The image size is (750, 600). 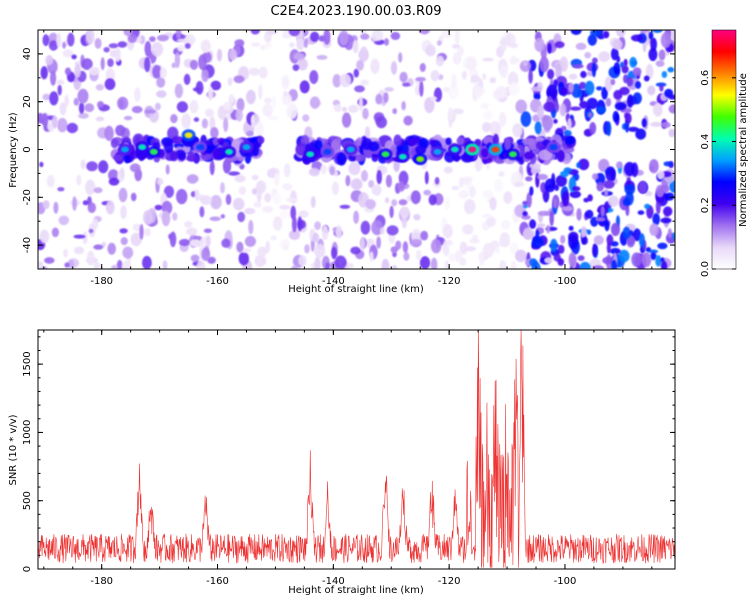 What do you see at coordinates (356, 289) in the screenshot?
I see `spectrogram-xlabel: Height of straight line (km)` at bounding box center [356, 289].